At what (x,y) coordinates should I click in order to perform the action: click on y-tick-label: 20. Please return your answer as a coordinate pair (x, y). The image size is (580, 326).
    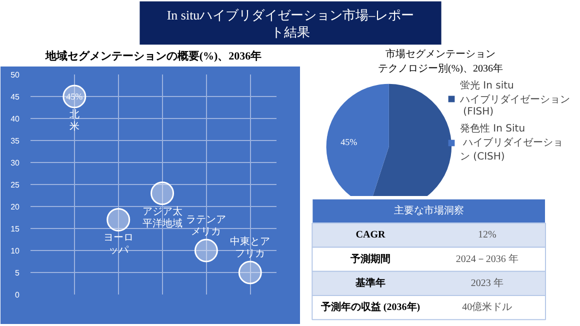
    Looking at the image, I should click on (15, 207).